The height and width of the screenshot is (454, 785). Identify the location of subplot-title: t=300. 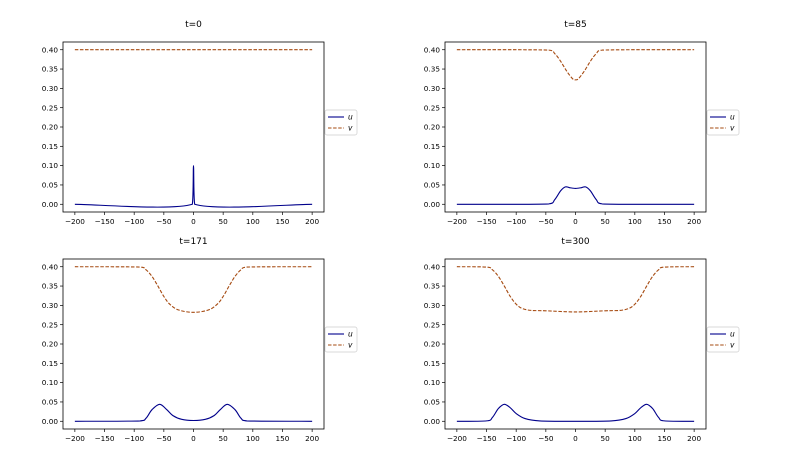
(575, 242).